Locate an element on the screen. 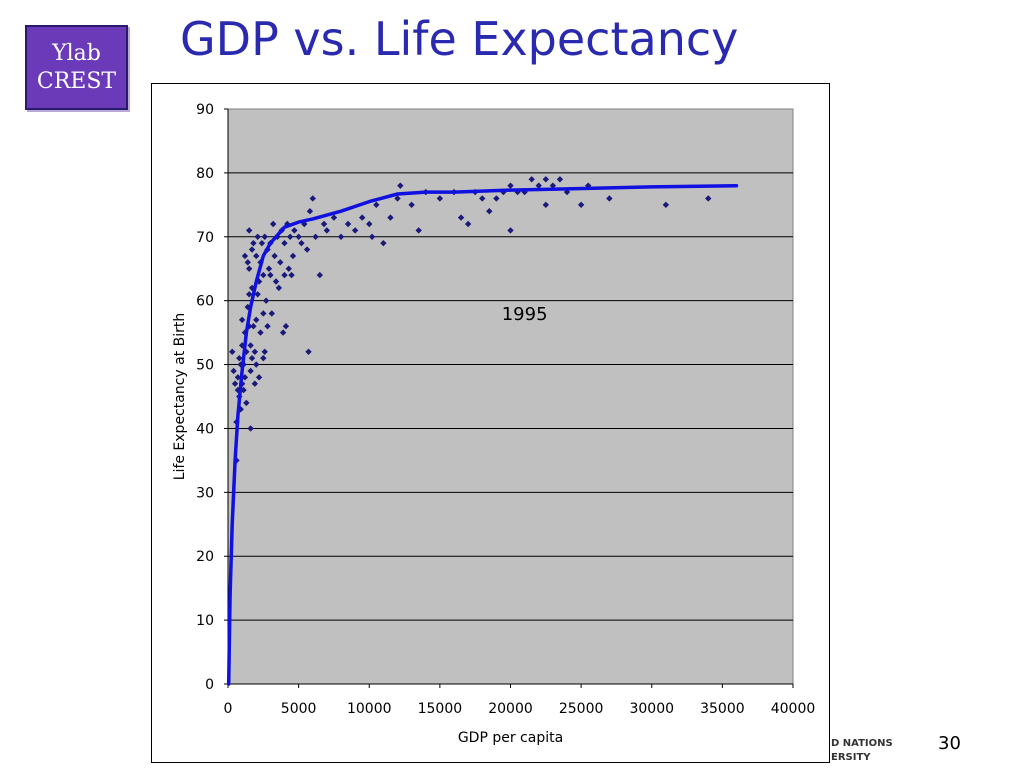 The image size is (1024, 768). slide-title: GDP vs. Life Expectancy is located at coordinates (459, 39).